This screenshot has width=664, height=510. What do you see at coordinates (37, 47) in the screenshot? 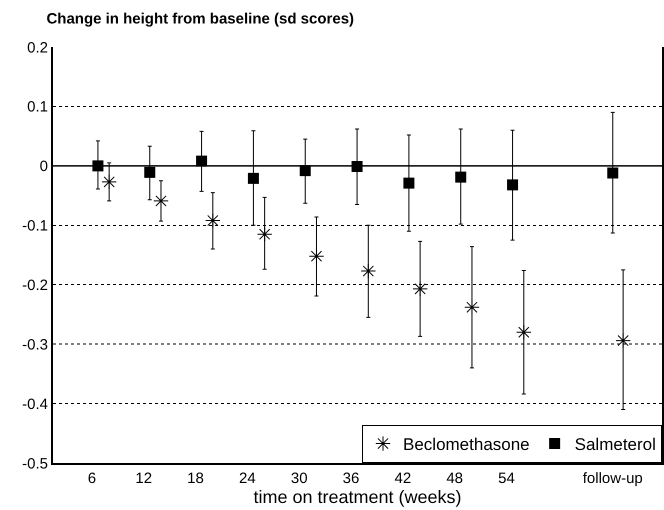
I see `y-tick-label: 0.2` at bounding box center [37, 47].